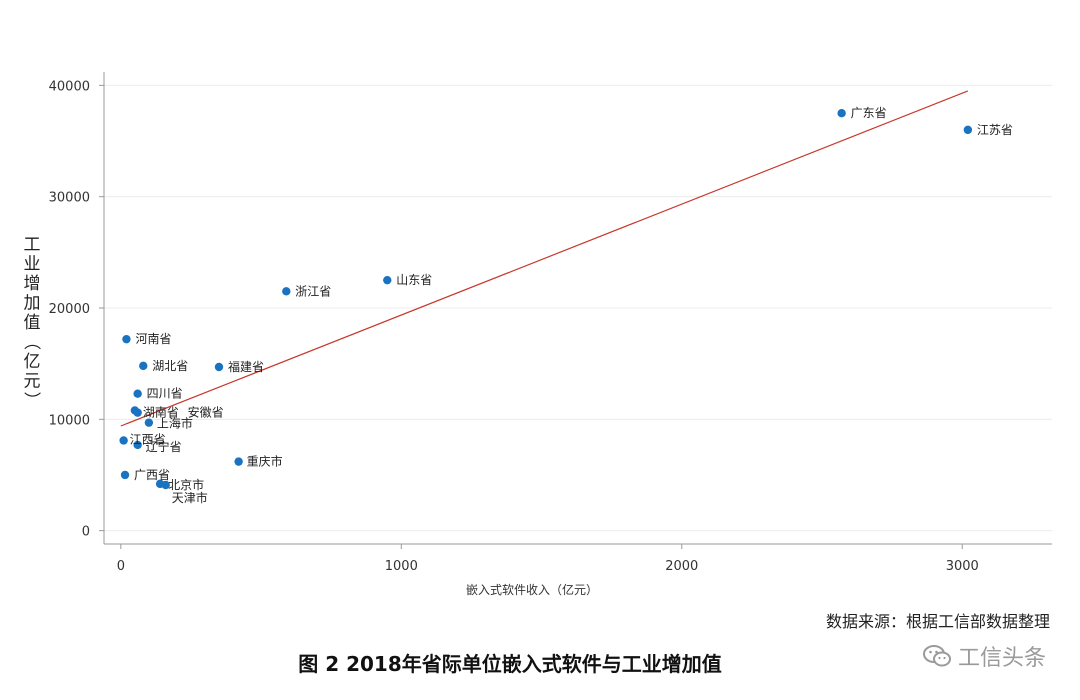 The height and width of the screenshot is (700, 1080). Describe the element at coordinates (175, 423) in the screenshot. I see `point-label: 上海市` at that location.